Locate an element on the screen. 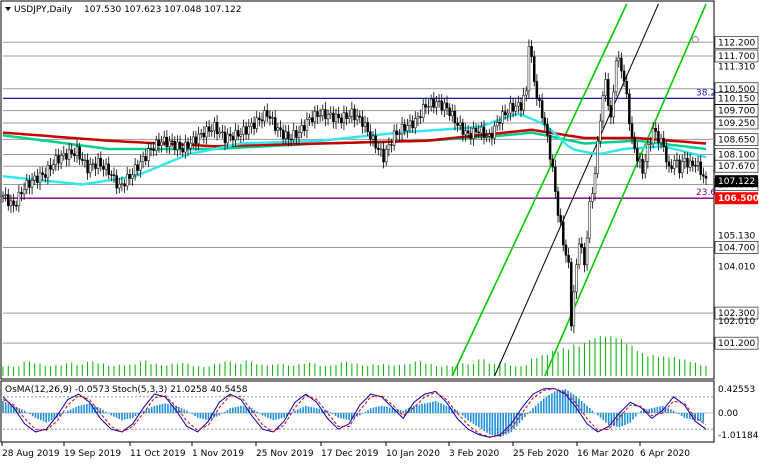 The height and width of the screenshot is (464, 759). y-axis-label: 111.310 is located at coordinates (736, 68).